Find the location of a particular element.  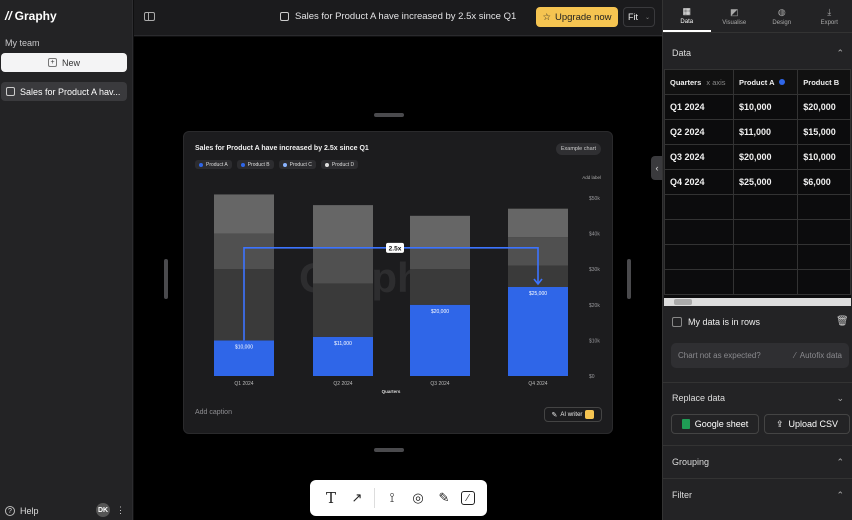

caption-input: Add caption is located at coordinates (213, 412).